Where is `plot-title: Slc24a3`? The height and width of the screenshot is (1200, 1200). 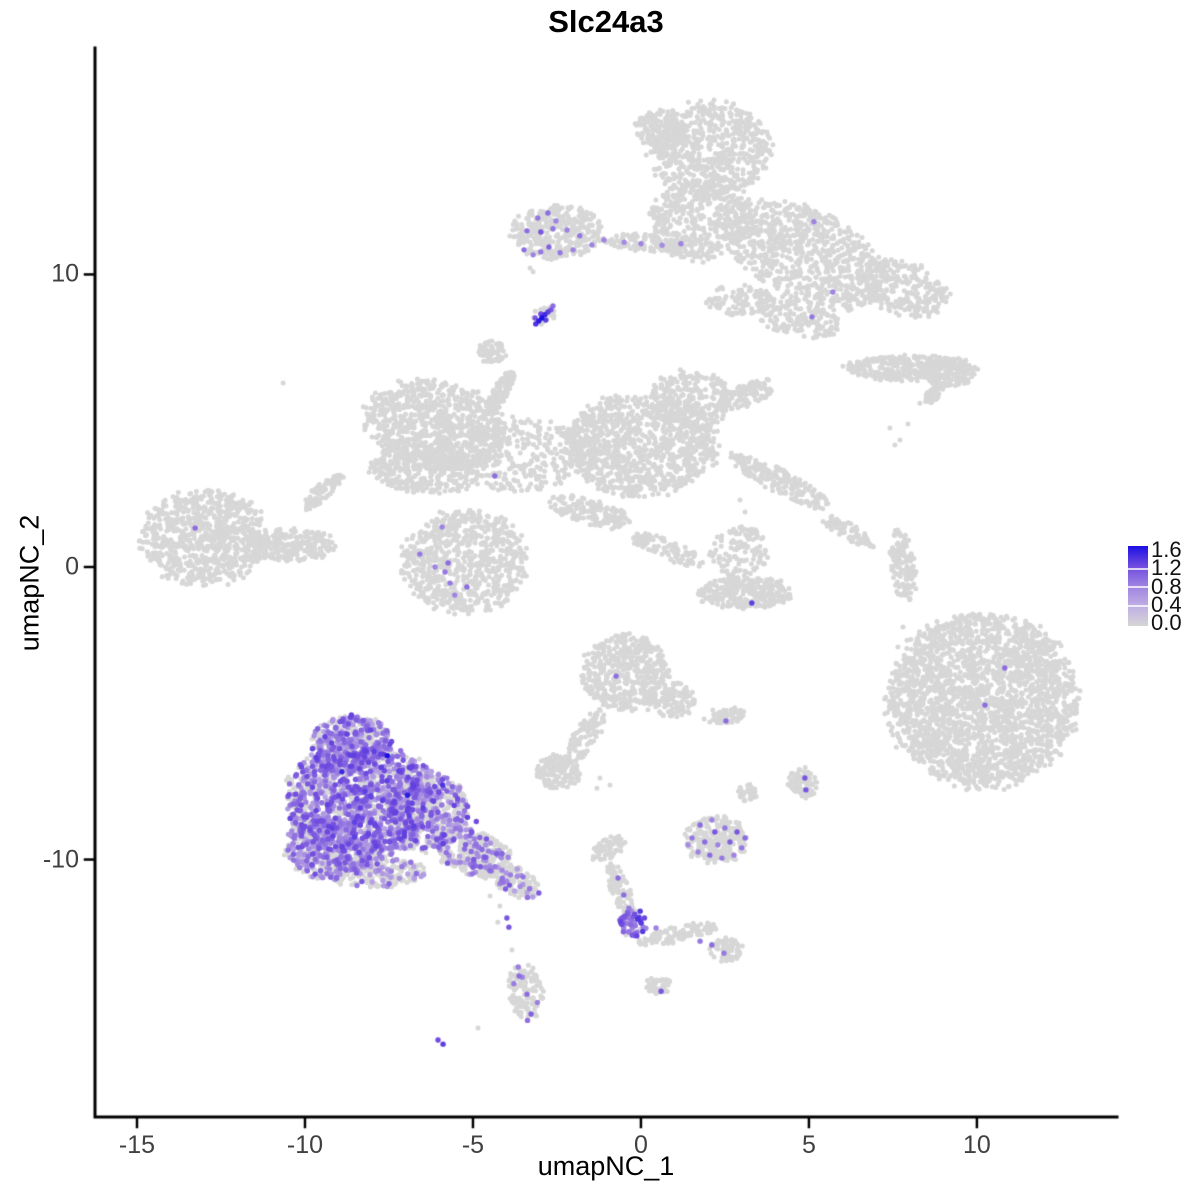 plot-title: Slc24a3 is located at coordinates (606, 21).